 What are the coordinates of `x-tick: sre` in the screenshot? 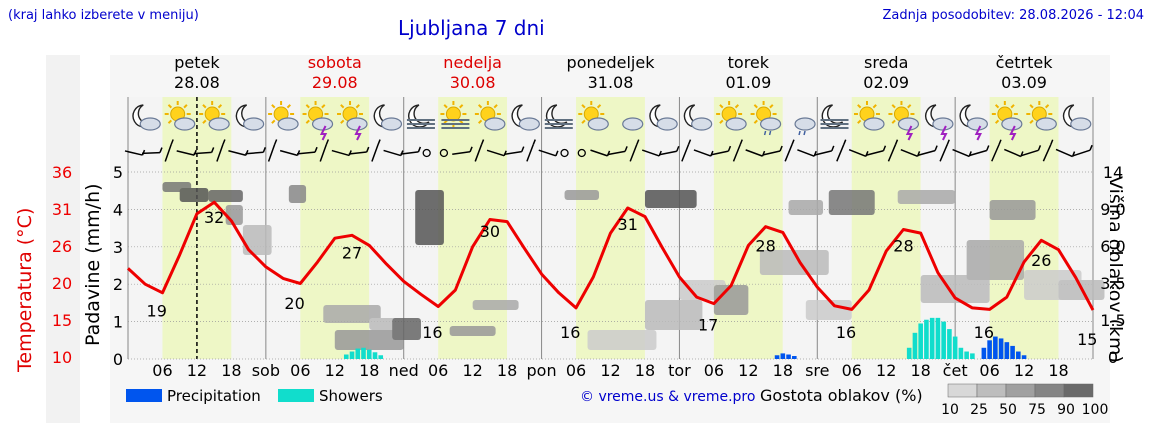 It's located at (817, 370).